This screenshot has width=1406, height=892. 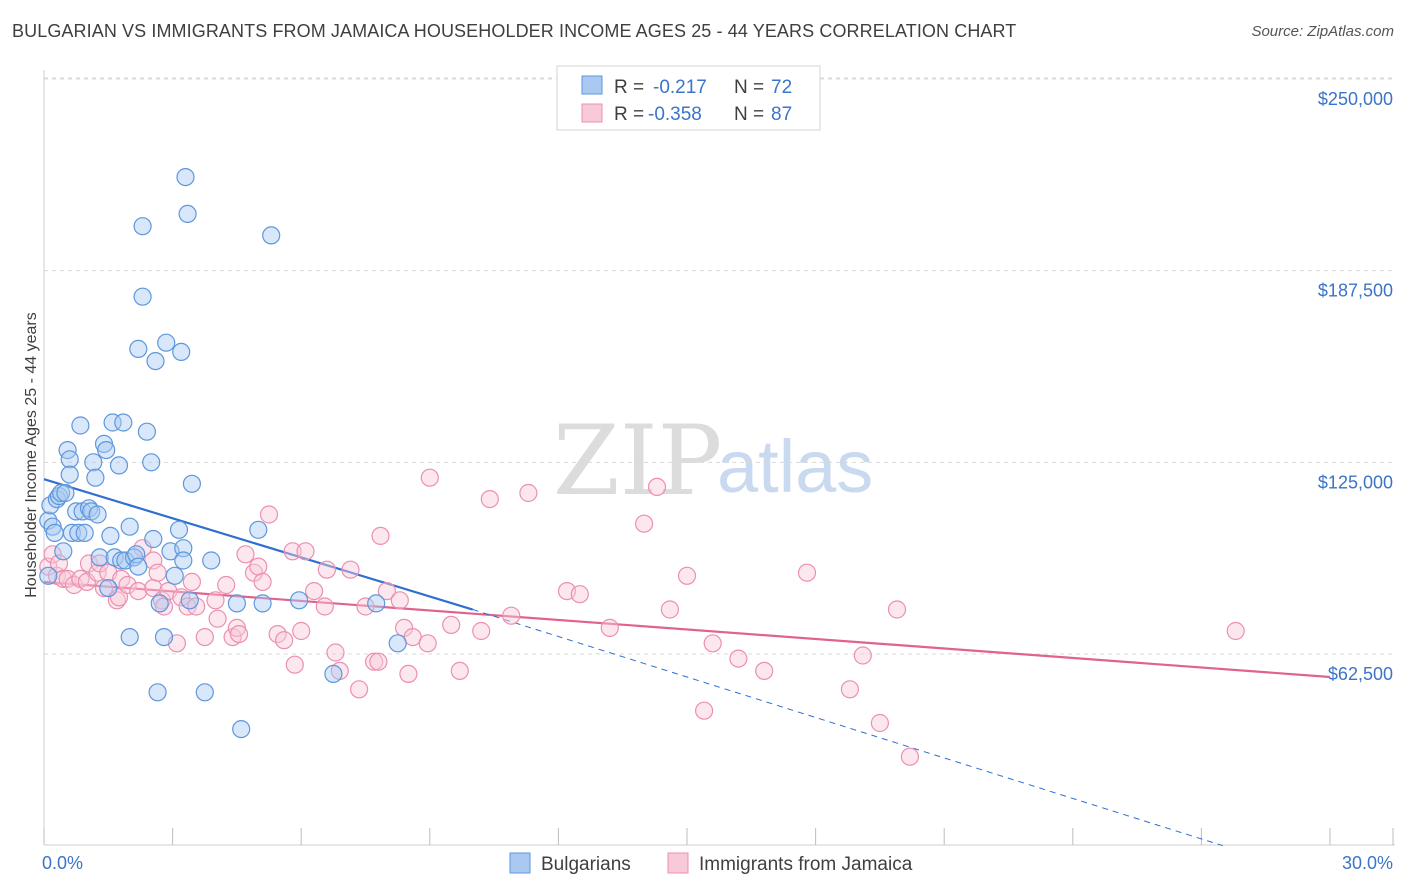 I want to click on y-tick-labels: $250,000 $187,500 $125,000 $62,500, so click(x=1355, y=386).